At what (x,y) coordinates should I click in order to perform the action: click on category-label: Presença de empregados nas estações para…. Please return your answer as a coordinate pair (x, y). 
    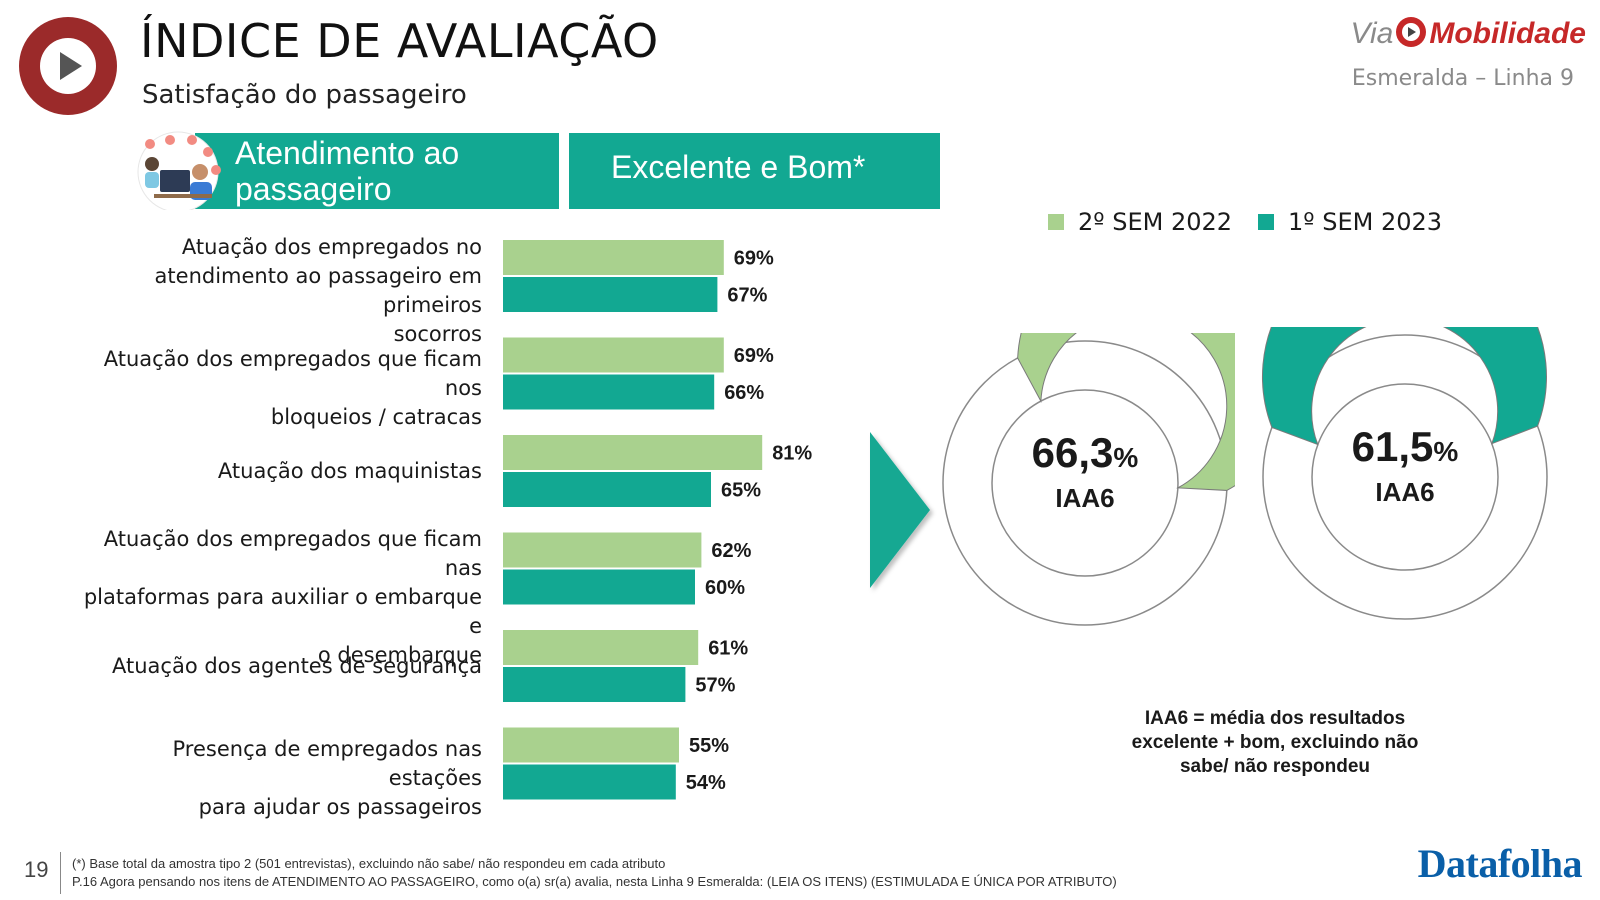
    Looking at the image, I should click on (327, 777).